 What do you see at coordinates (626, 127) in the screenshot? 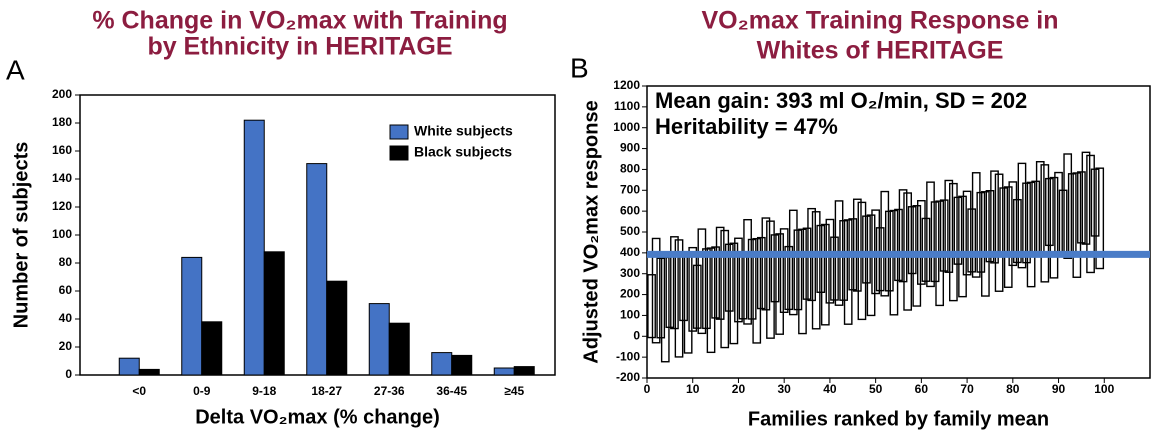
I see `y-tick-label: 1000` at bounding box center [626, 127].